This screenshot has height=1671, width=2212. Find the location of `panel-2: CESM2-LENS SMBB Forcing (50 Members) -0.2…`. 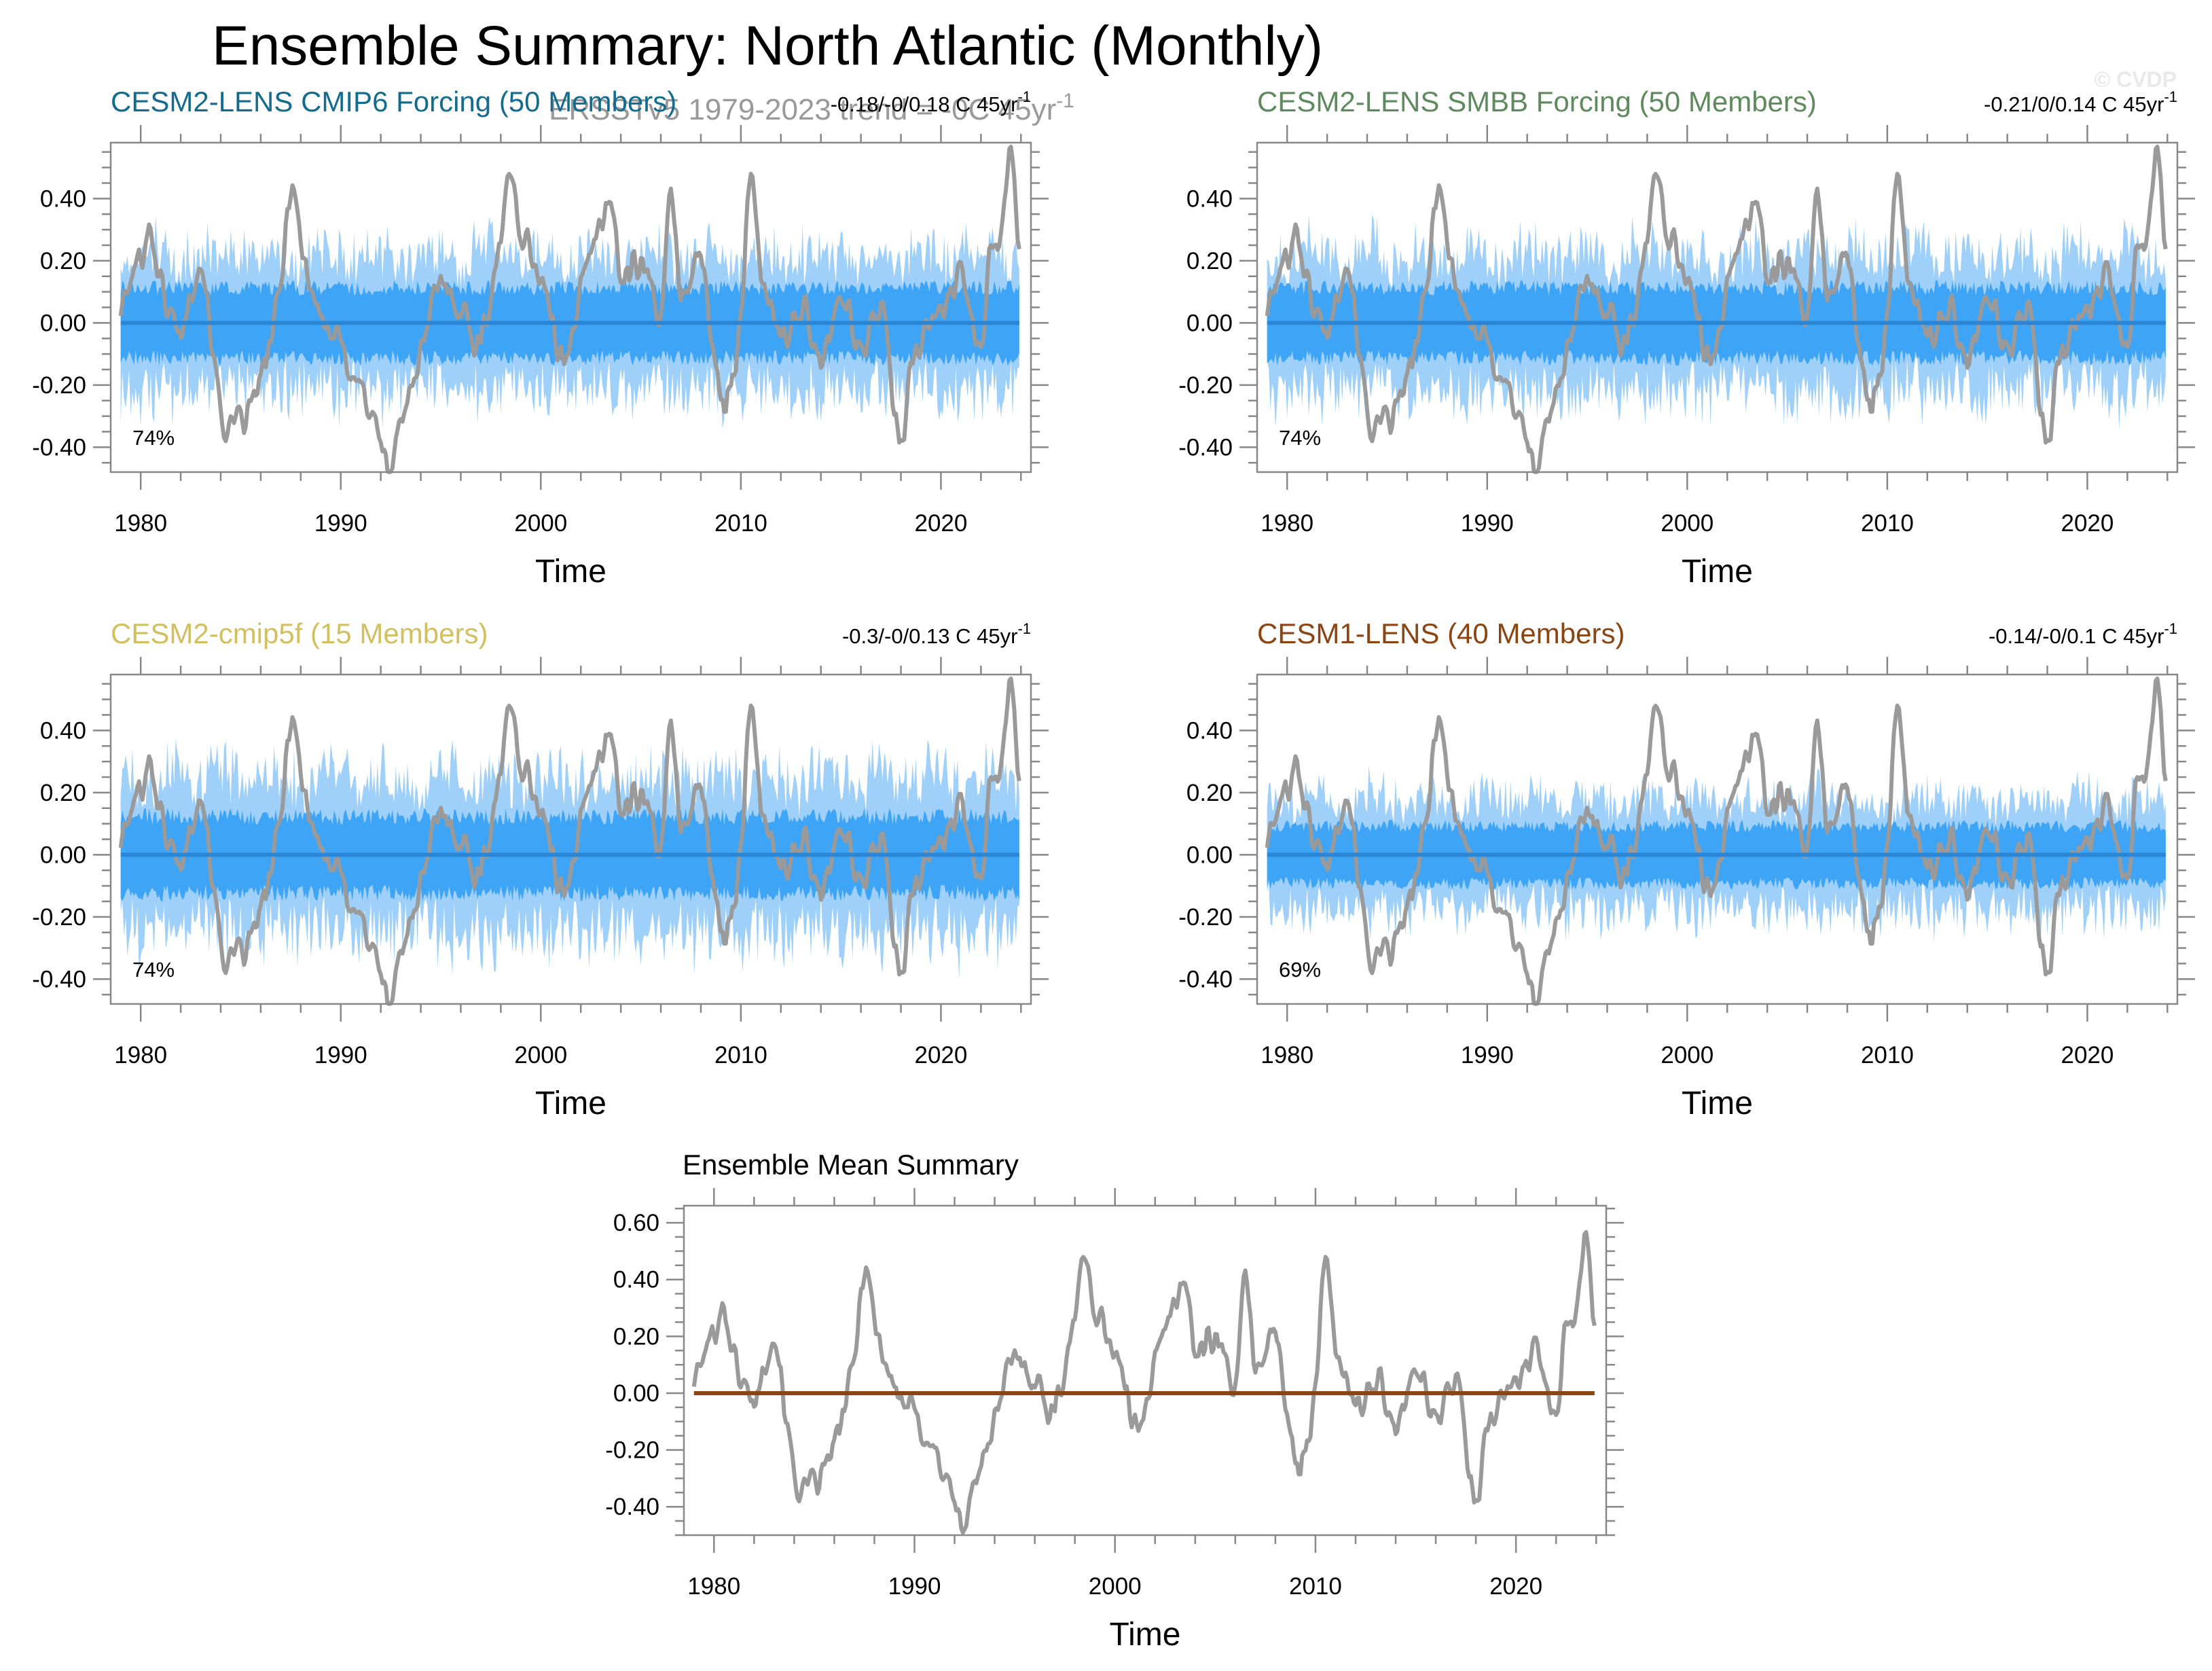

panel-2: CESM2-LENS SMBB Forcing (50 Members) -0.2… is located at coordinates (1686, 338).